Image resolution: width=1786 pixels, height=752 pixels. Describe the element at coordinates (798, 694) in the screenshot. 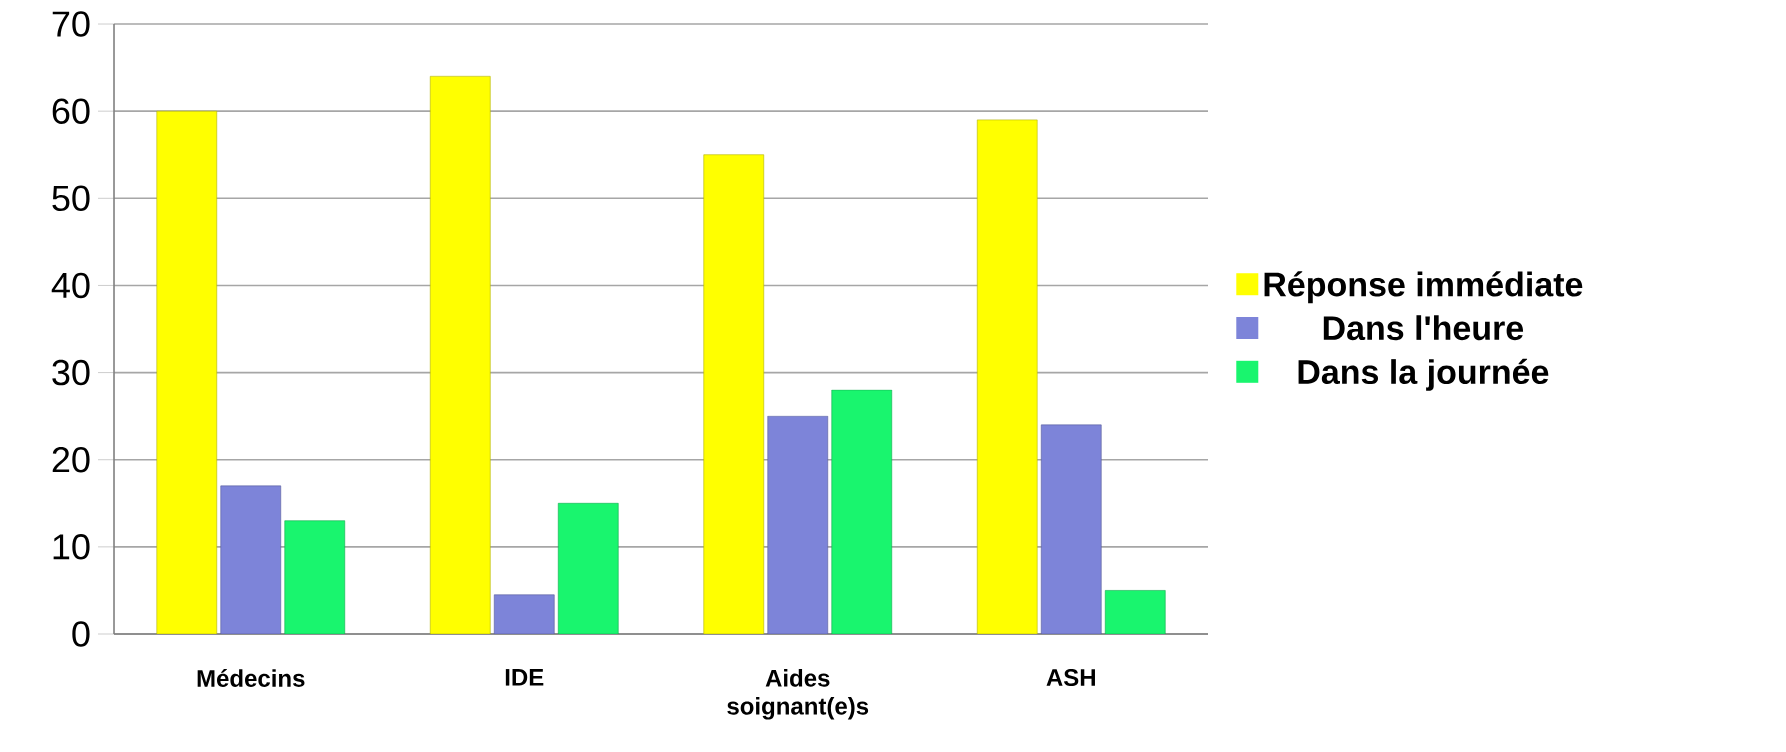

I see `x-tick-label: Aides soignant(e)s` at that location.